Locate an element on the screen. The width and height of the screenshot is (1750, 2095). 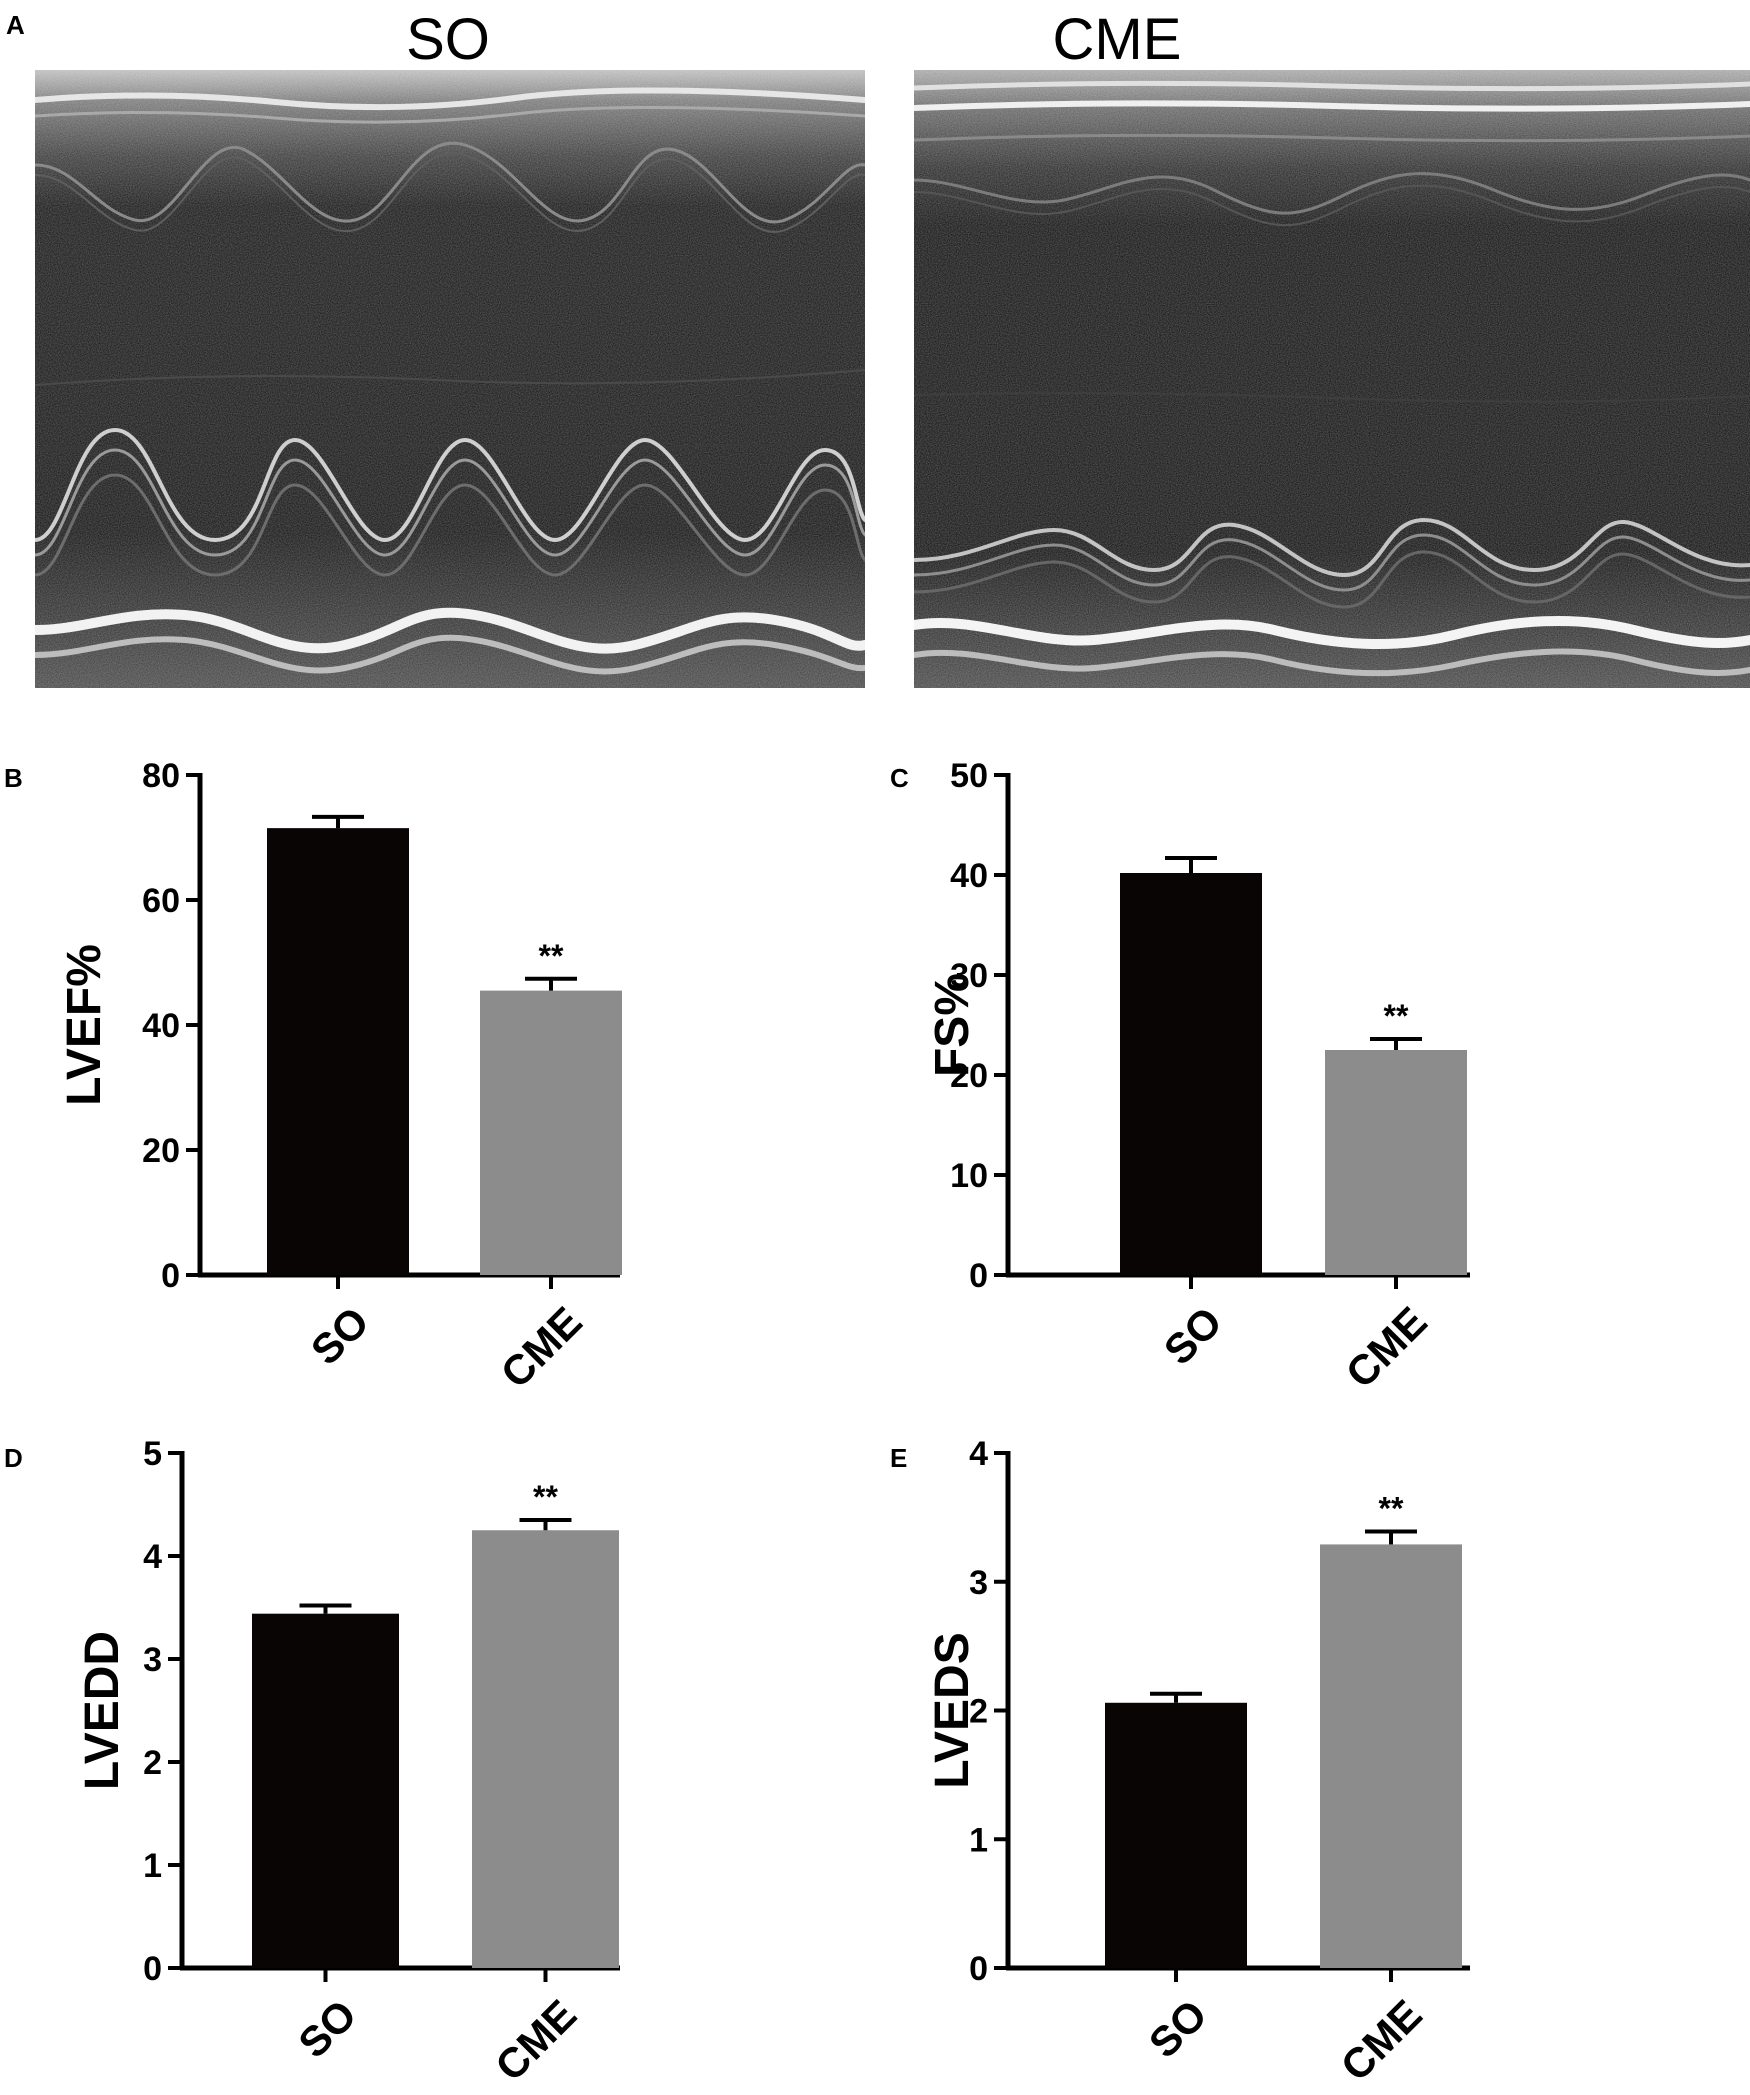
panel-label-b: B is located at coordinates (13, 778).